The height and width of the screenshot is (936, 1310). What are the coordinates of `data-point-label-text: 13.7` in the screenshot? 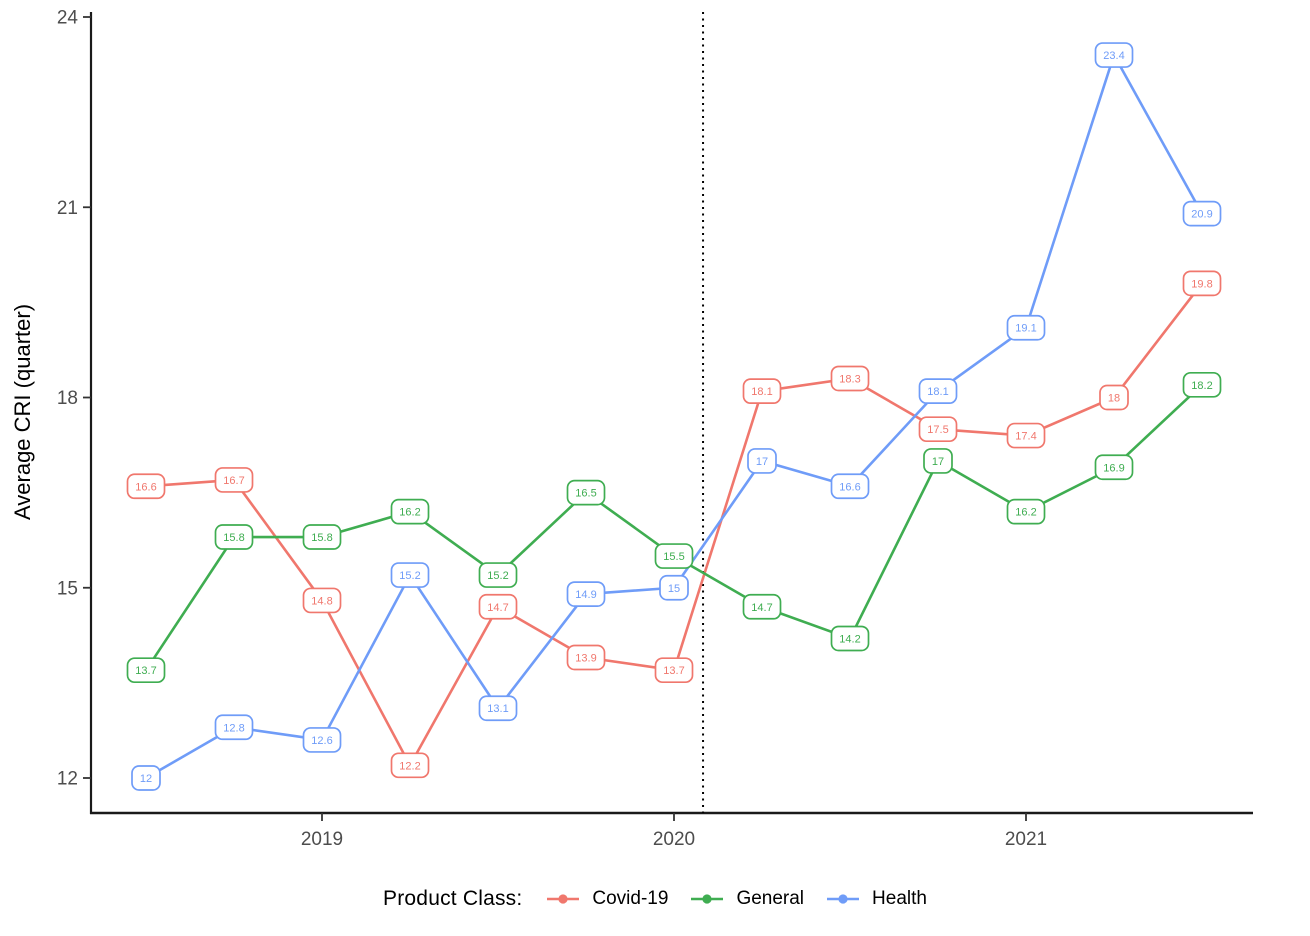 It's located at (673, 671).